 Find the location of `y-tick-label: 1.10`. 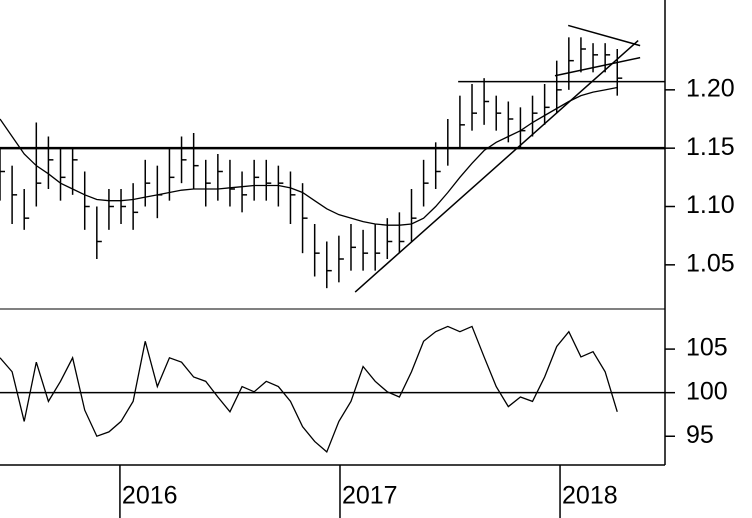

y-tick-label: 1.10 is located at coordinates (710, 205).